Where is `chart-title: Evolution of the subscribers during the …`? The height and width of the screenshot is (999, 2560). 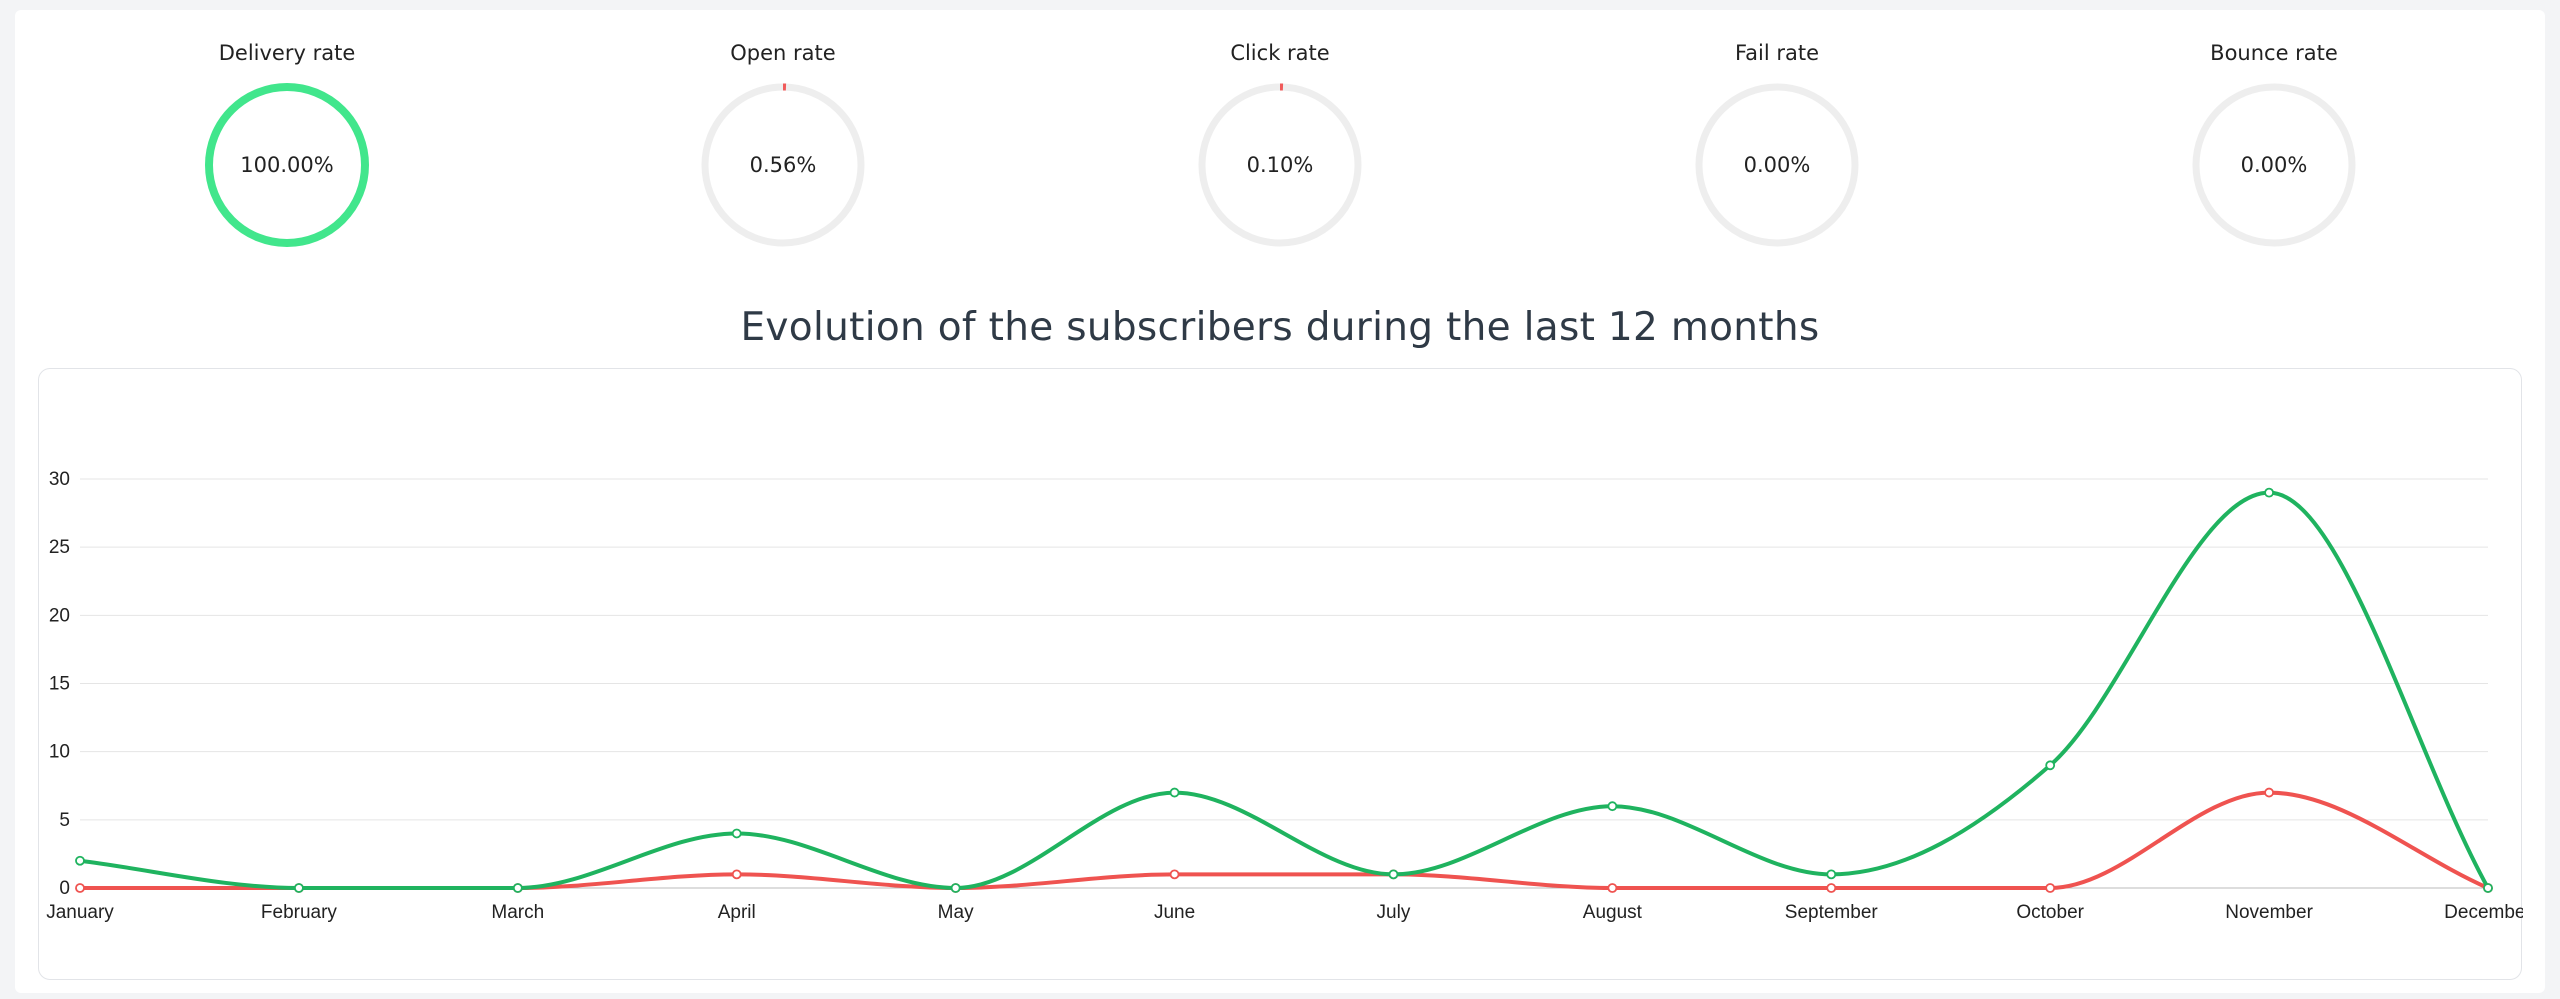
chart-title: Evolution of the subscribers during the … is located at coordinates (1280, 327).